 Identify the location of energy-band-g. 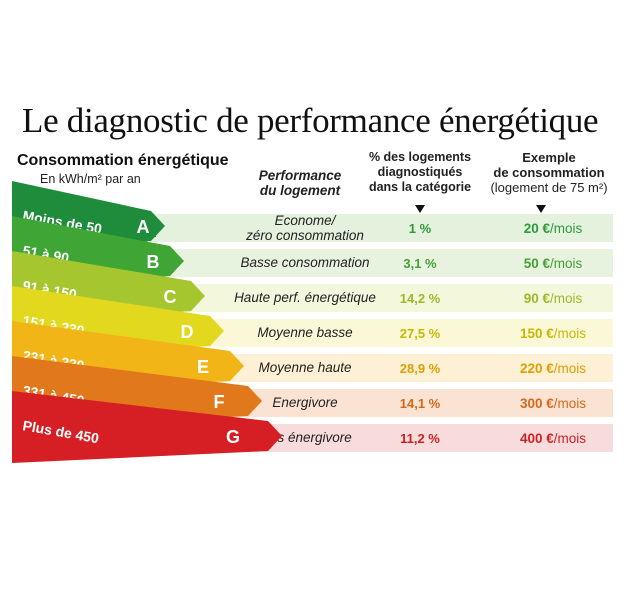
(147, 427).